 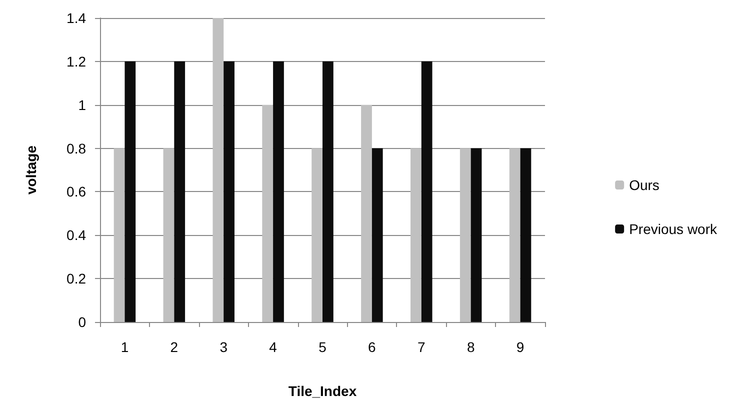 I want to click on x-tick-label: 1, so click(x=124, y=347).